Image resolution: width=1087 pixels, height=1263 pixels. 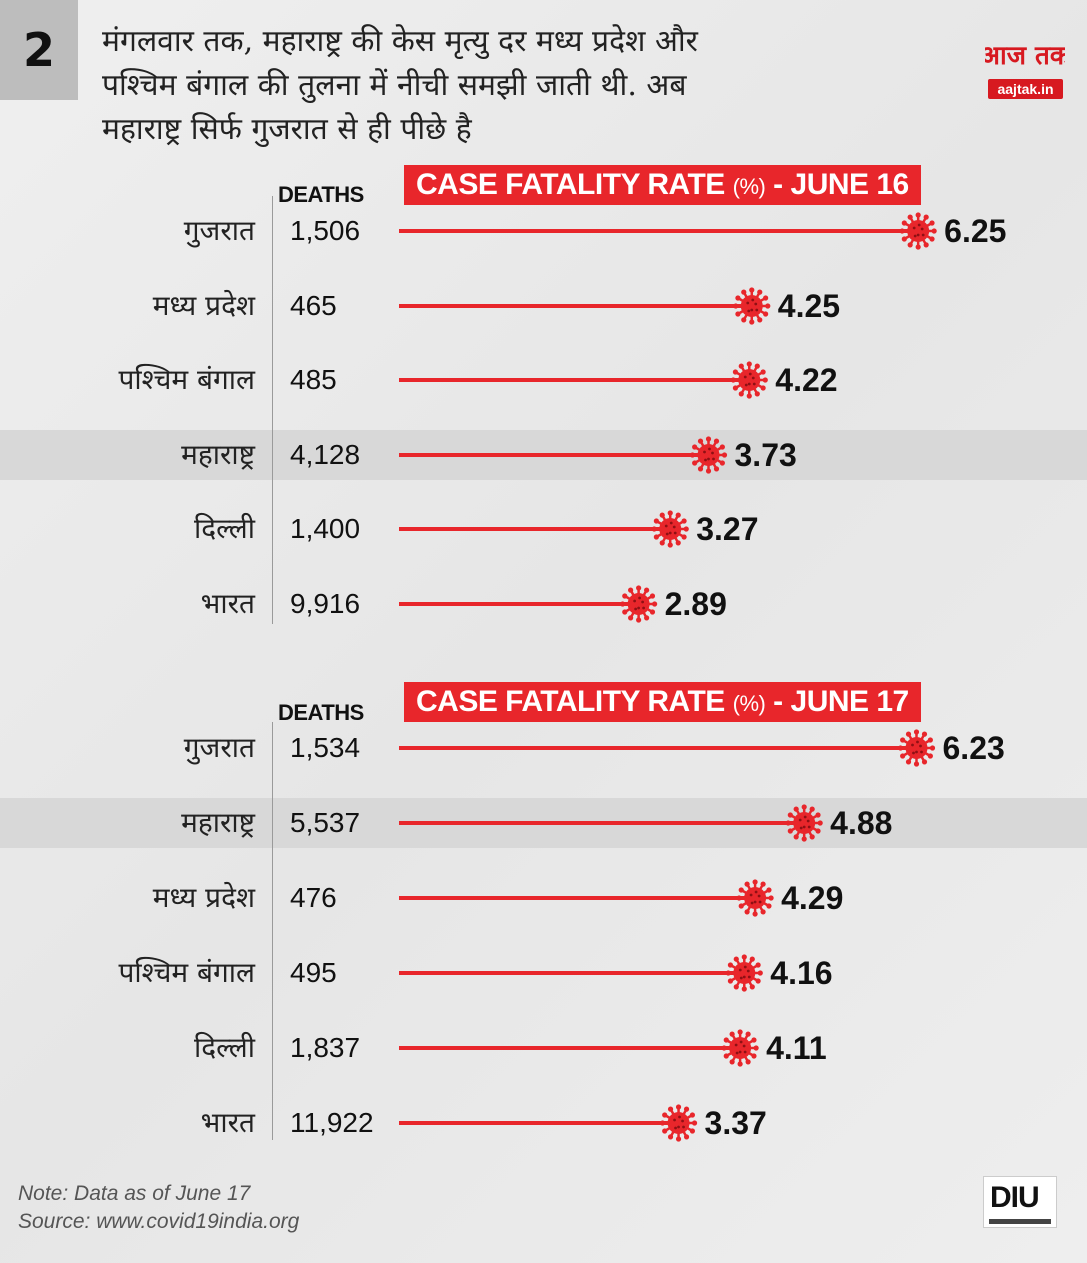 What do you see at coordinates (973, 748) in the screenshot?
I see `cfr-value-label: 6.23` at bounding box center [973, 748].